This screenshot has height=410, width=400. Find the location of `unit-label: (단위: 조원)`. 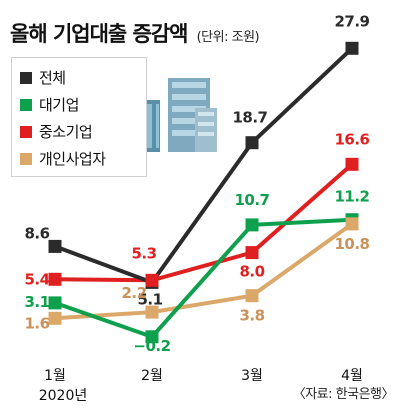

unit-label: (단위: 조원) is located at coordinates (228, 37).